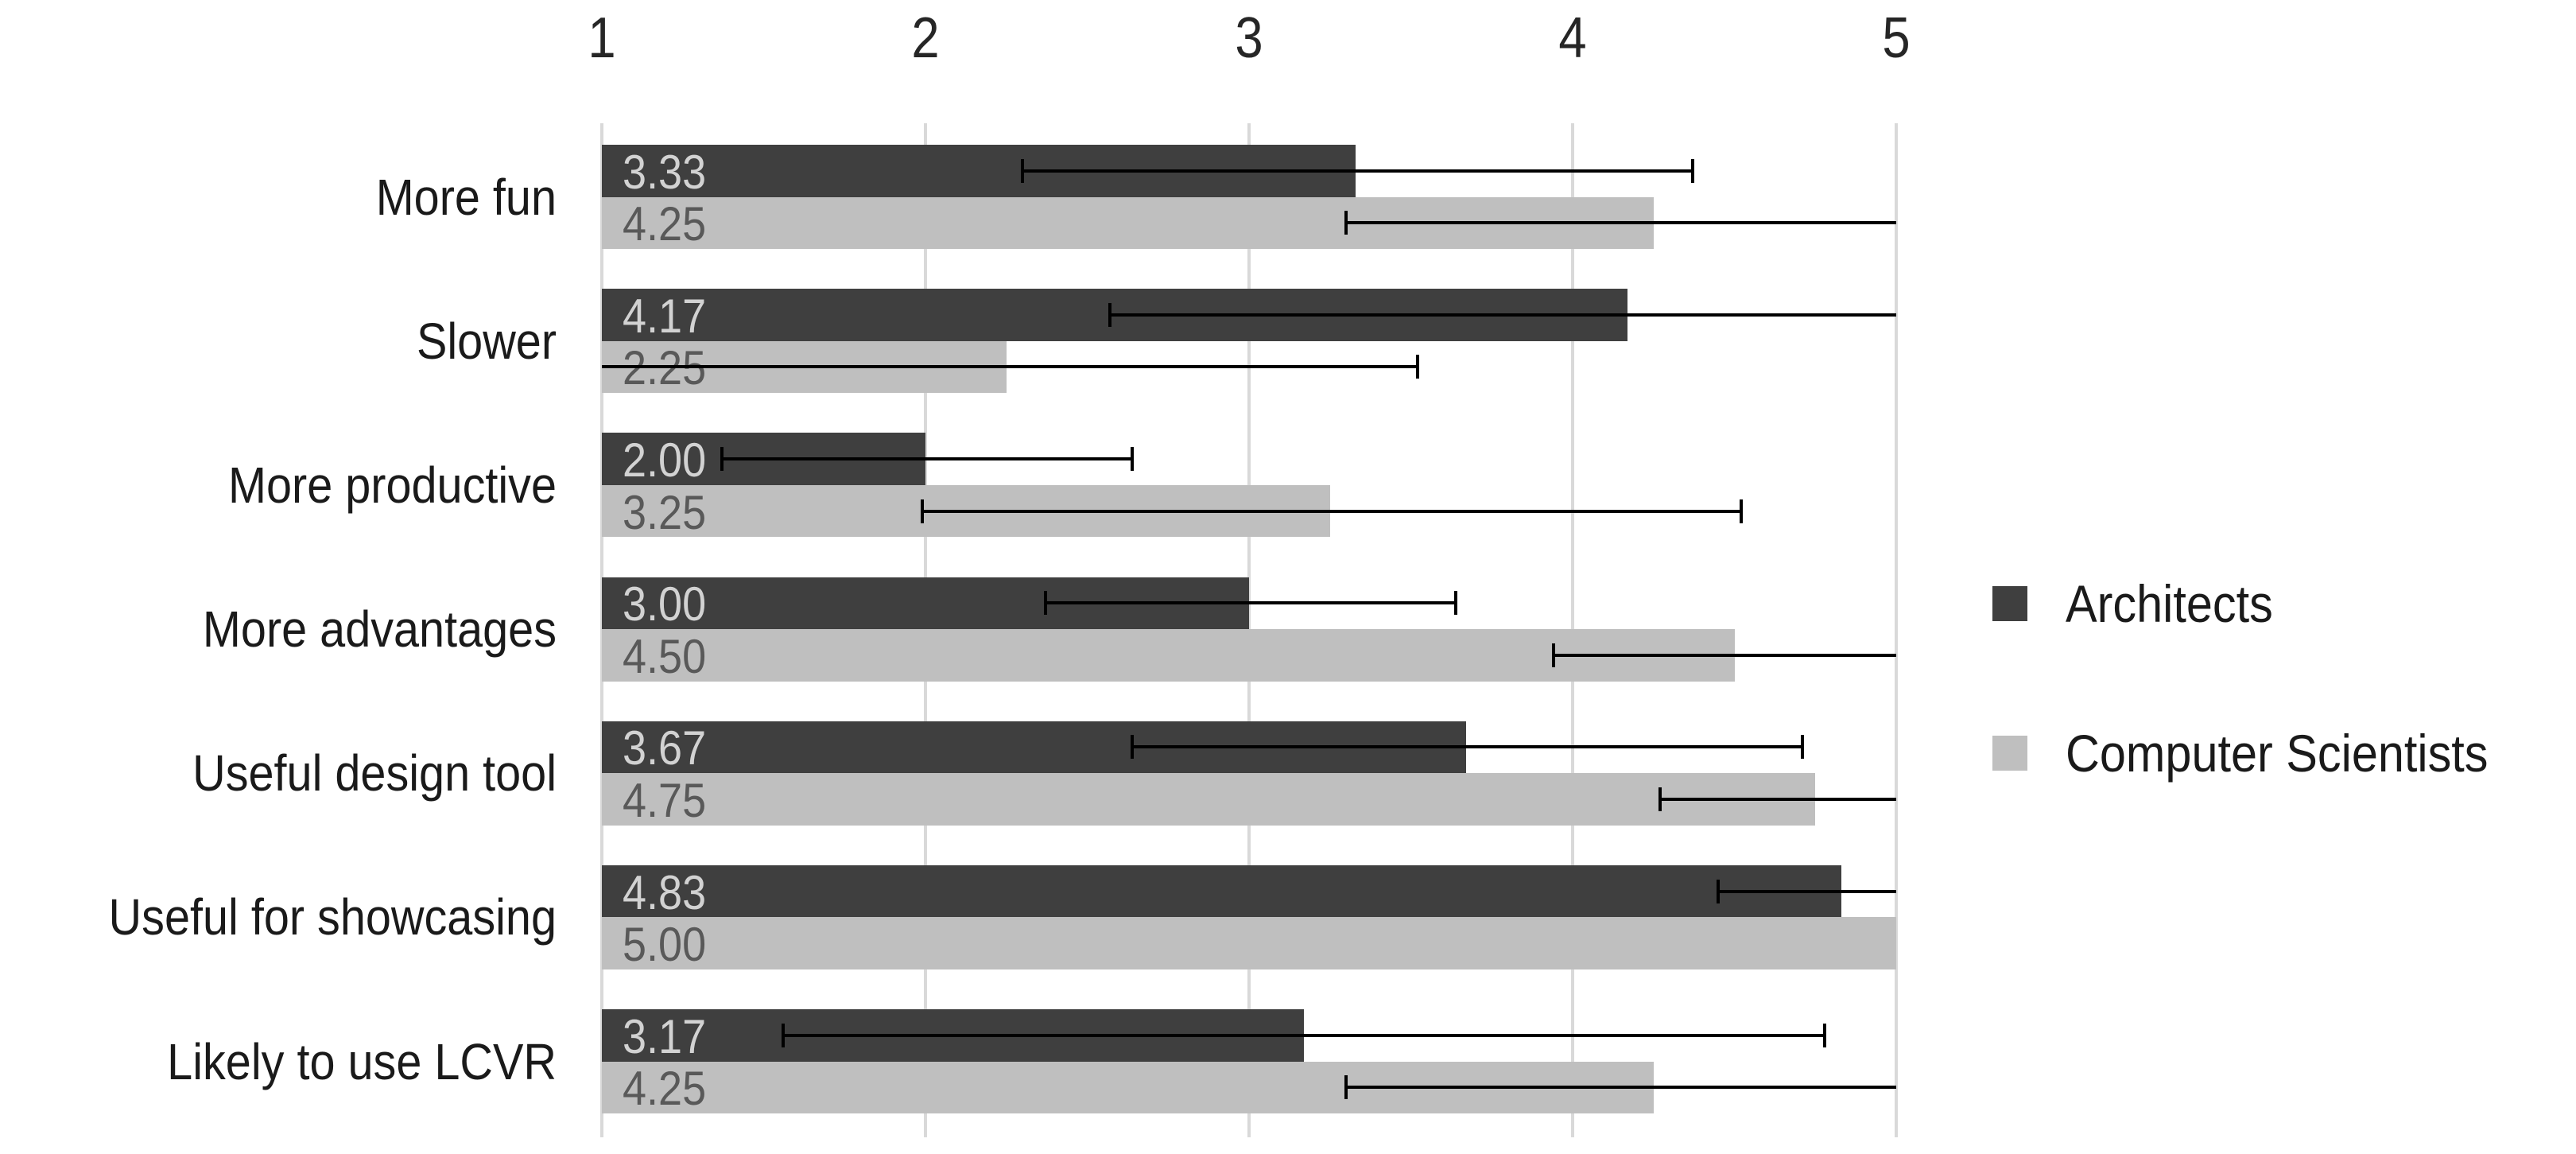 The image size is (2576, 1154). What do you see at coordinates (2170, 604) in the screenshot?
I see `legend-label: Architects` at bounding box center [2170, 604].